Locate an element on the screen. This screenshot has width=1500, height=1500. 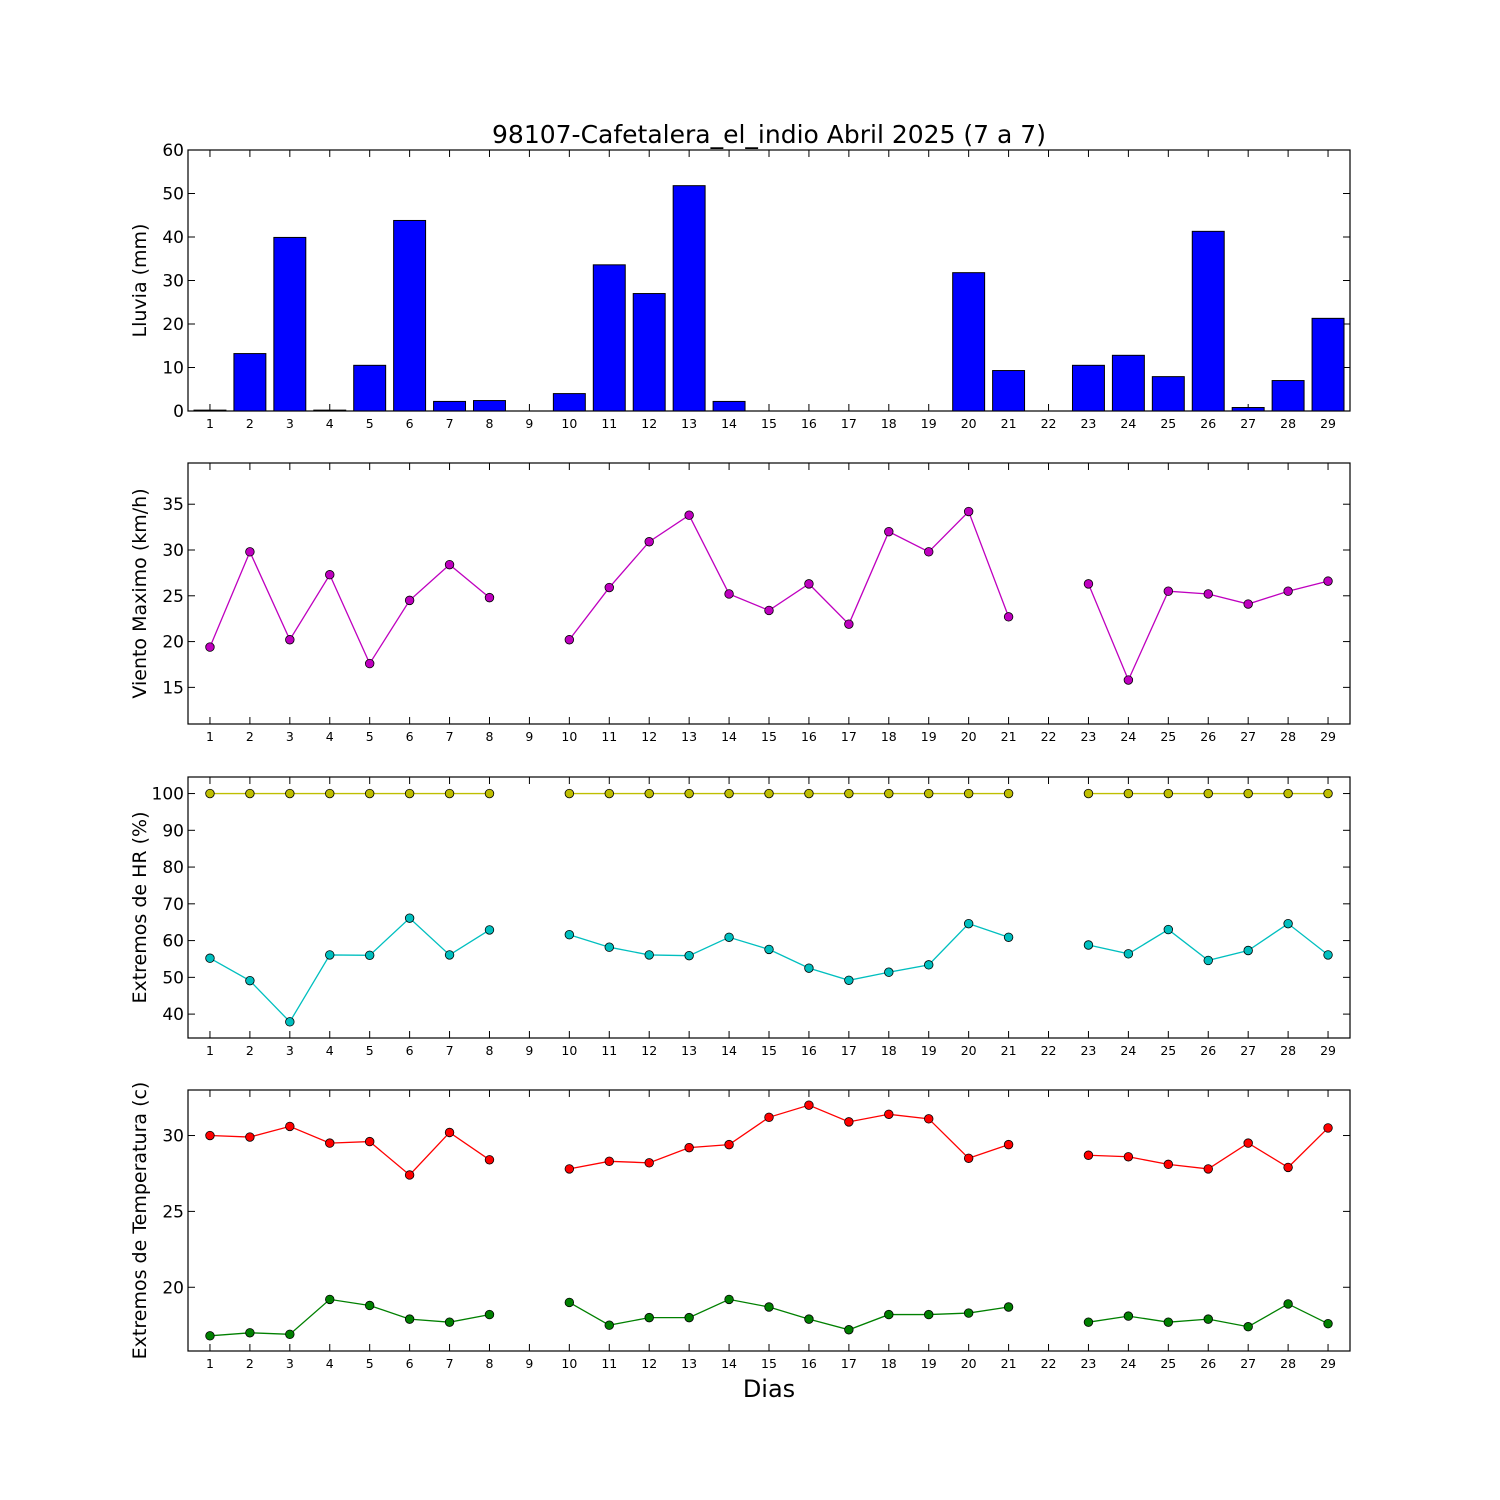
wind-xtick-label: 12 is located at coordinates (649, 736).